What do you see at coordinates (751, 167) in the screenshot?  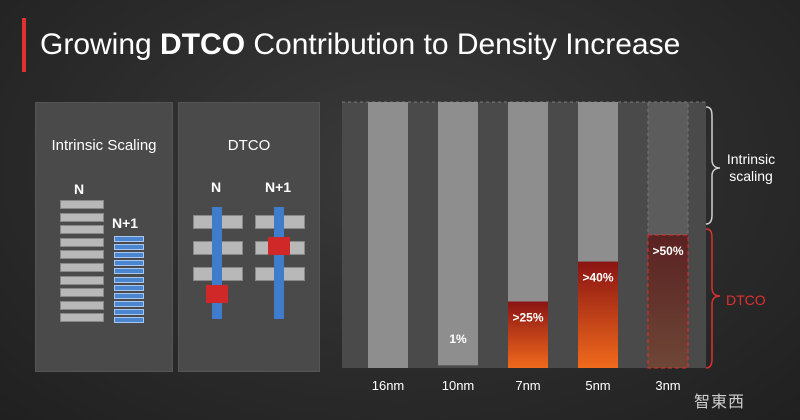 I see `intrinsic-scaling-annotation: Intrinsic scaling` at bounding box center [751, 167].